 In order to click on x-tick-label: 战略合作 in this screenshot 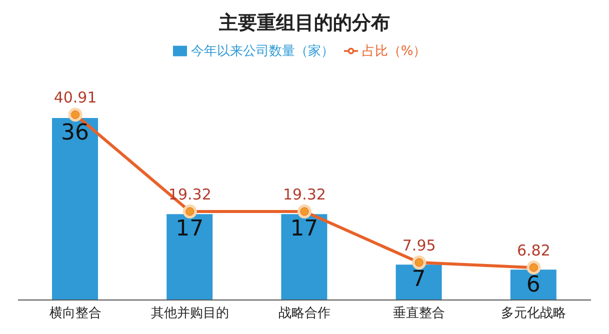, I will do `click(304, 314)`.